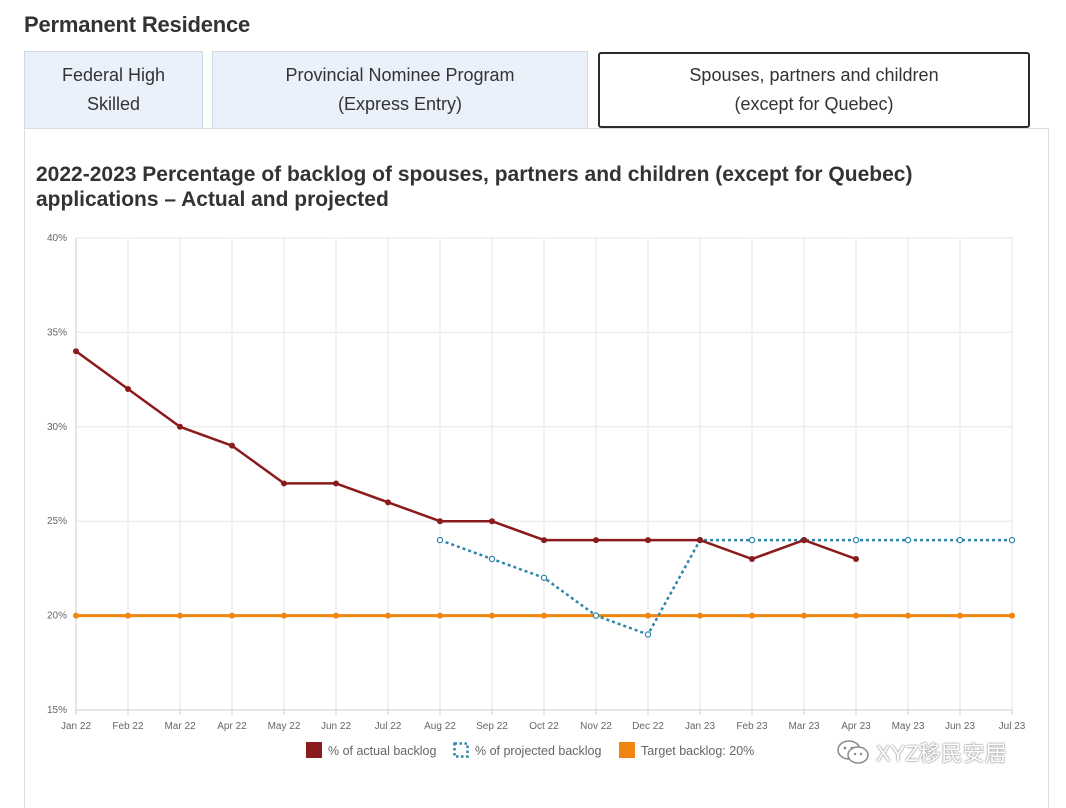 This screenshot has width=1066, height=808. I want to click on legend-label: % of actual backlog, so click(382, 751).